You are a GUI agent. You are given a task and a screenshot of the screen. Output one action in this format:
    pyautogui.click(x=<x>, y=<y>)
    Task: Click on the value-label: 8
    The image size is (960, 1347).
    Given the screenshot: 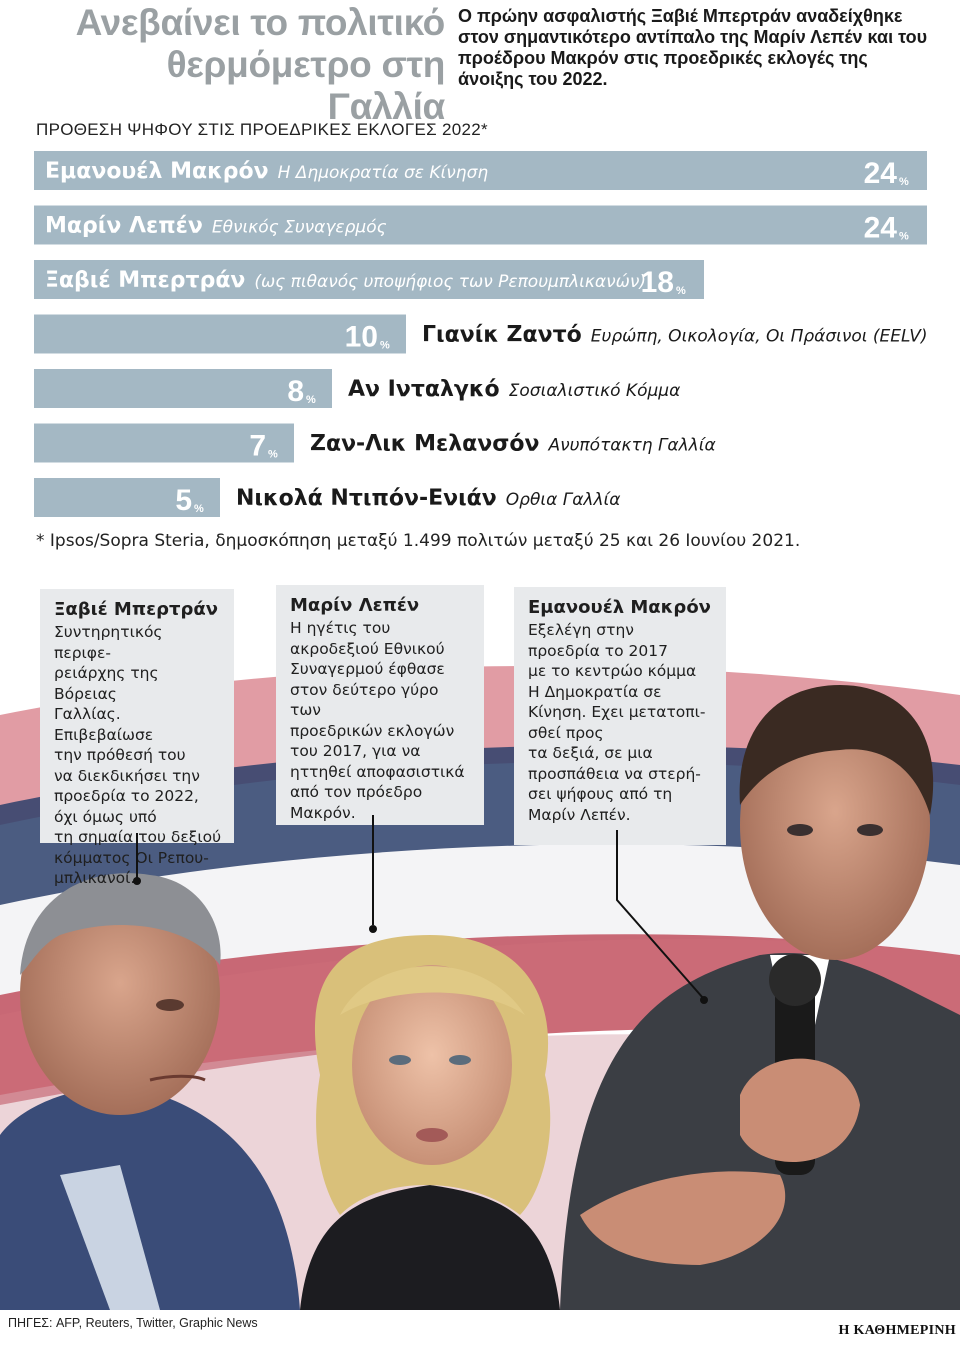 What is the action you would take?
    pyautogui.click(x=295, y=391)
    